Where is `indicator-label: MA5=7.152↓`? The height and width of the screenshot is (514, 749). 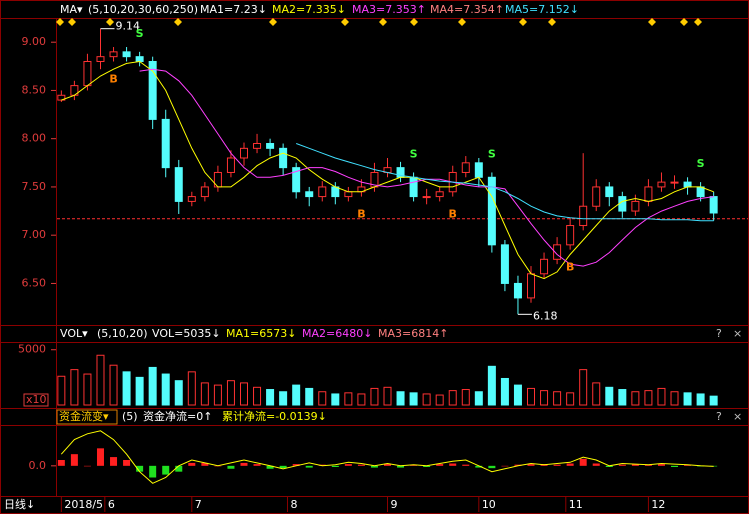
indicator-label: MA5=7.152↓ is located at coordinates (542, 9).